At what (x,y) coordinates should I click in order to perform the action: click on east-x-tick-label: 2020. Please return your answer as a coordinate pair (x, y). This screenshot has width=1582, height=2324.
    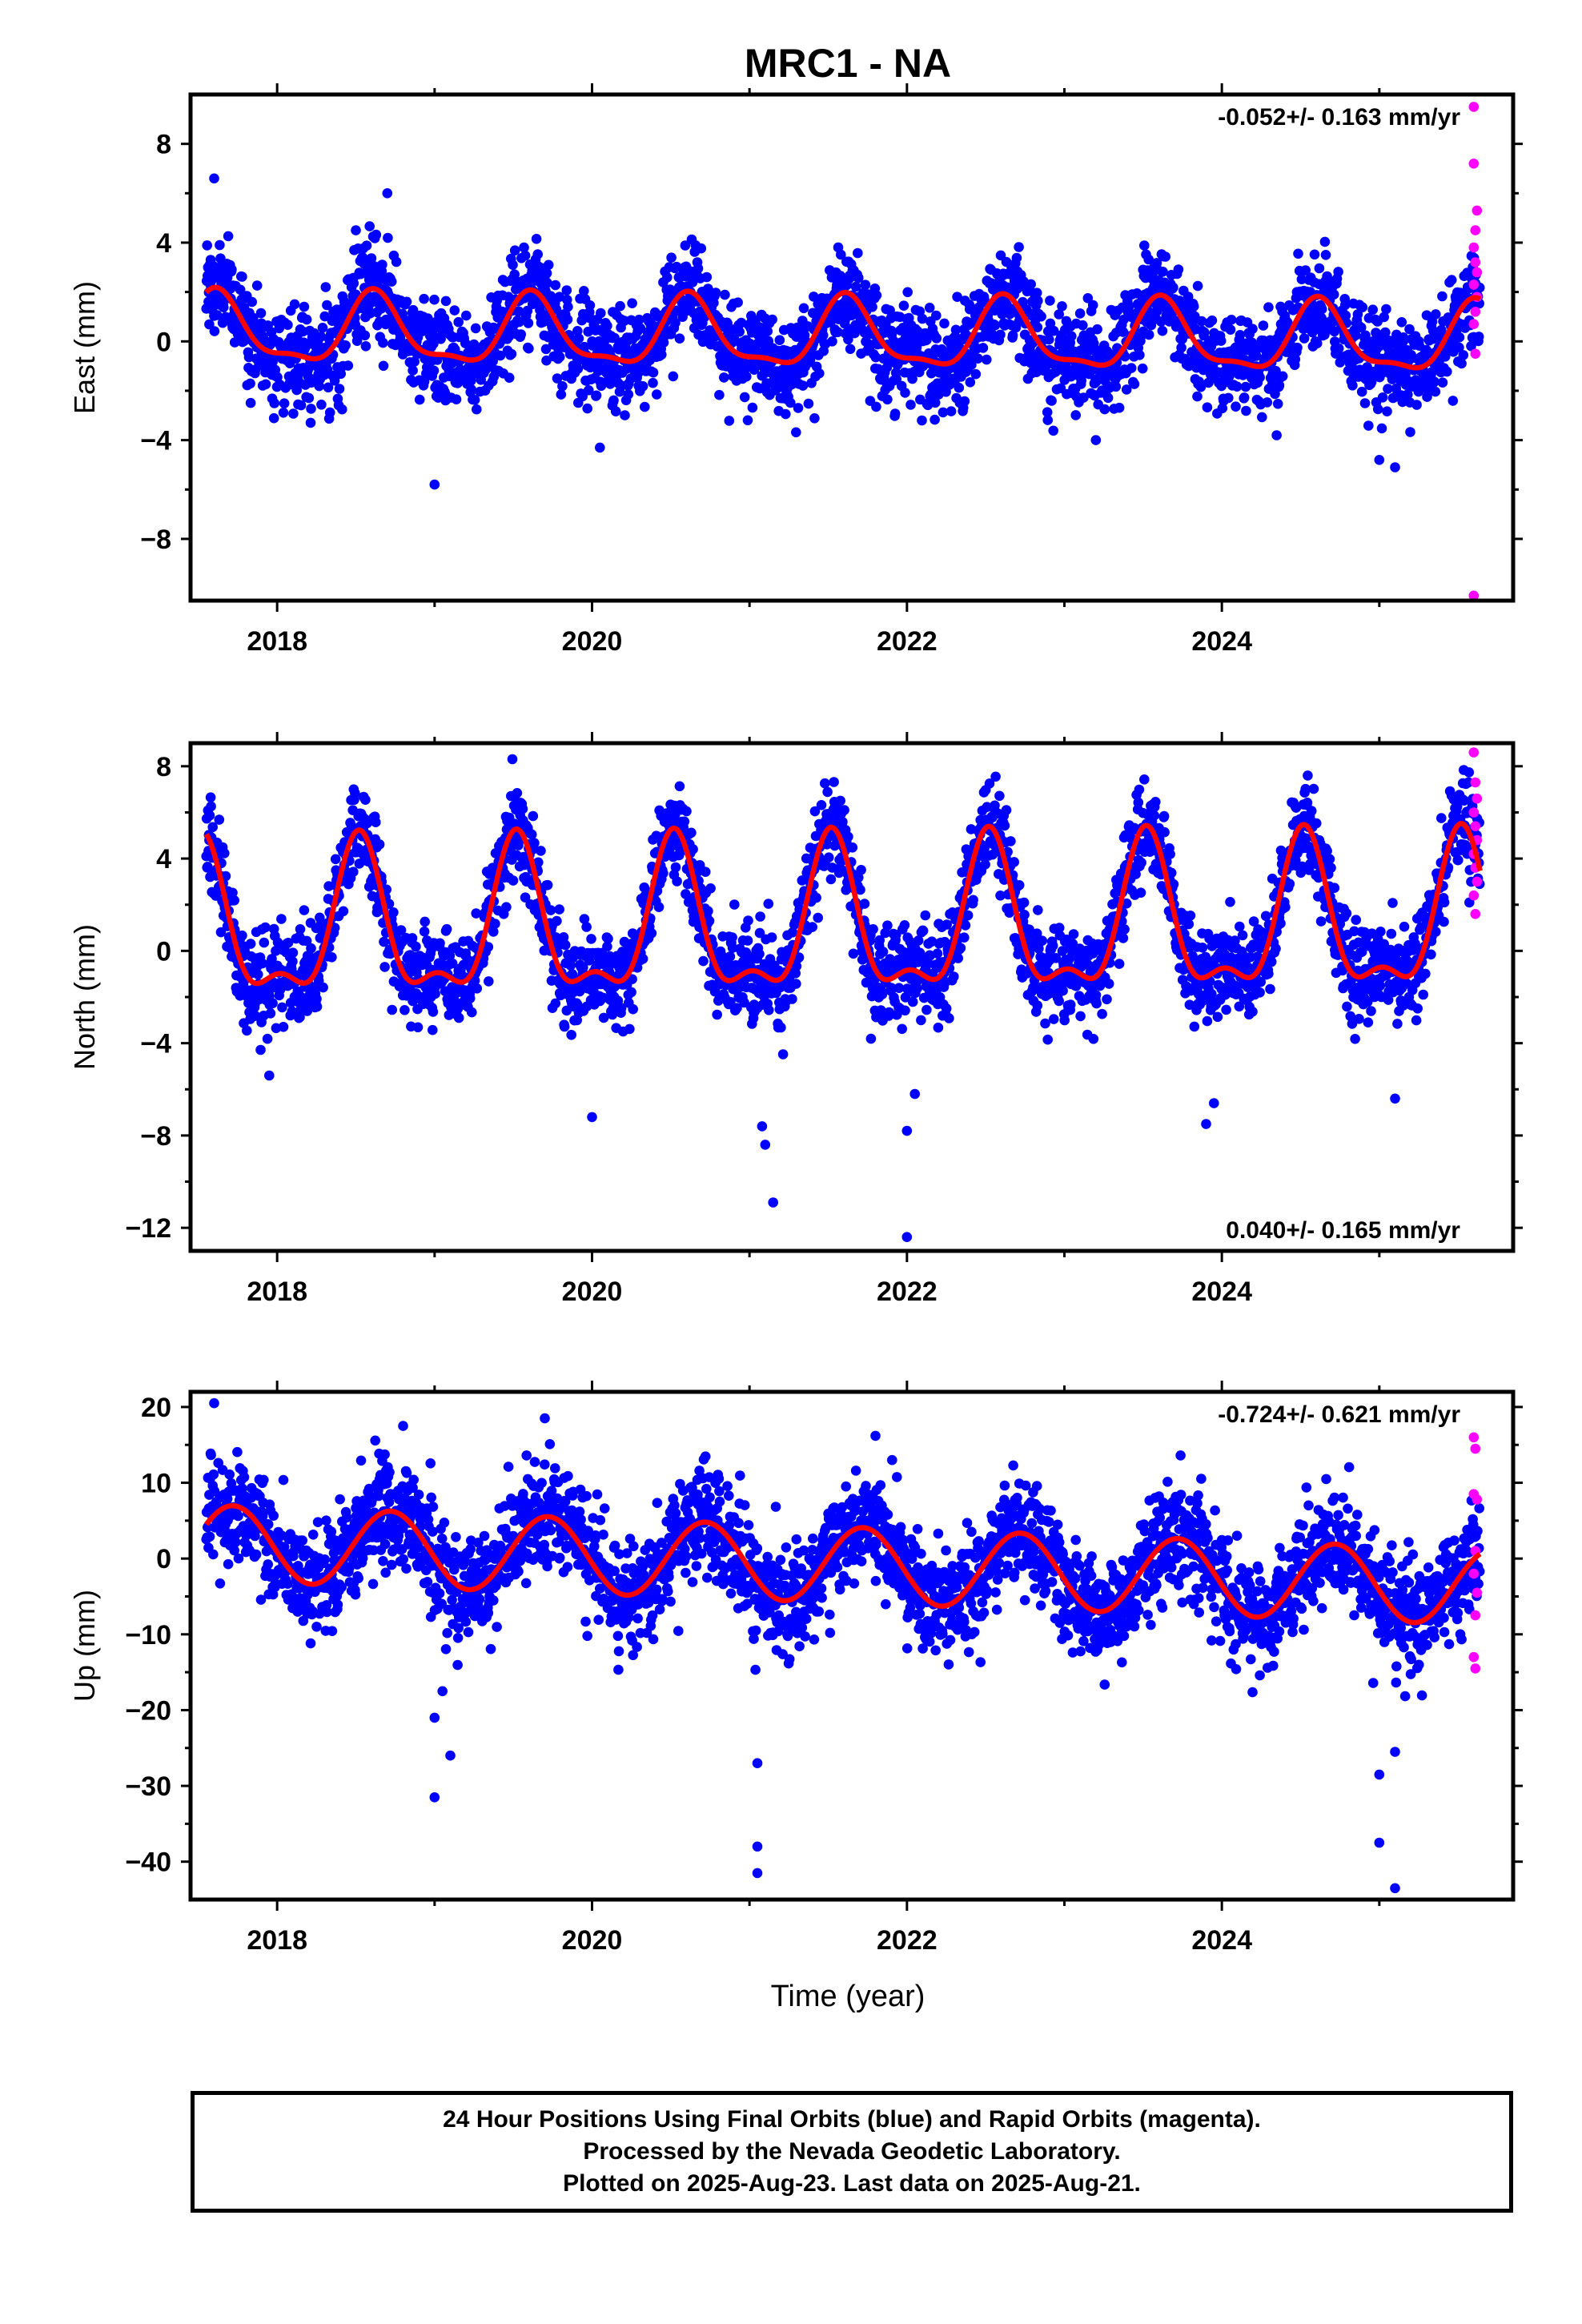
    Looking at the image, I should click on (592, 641).